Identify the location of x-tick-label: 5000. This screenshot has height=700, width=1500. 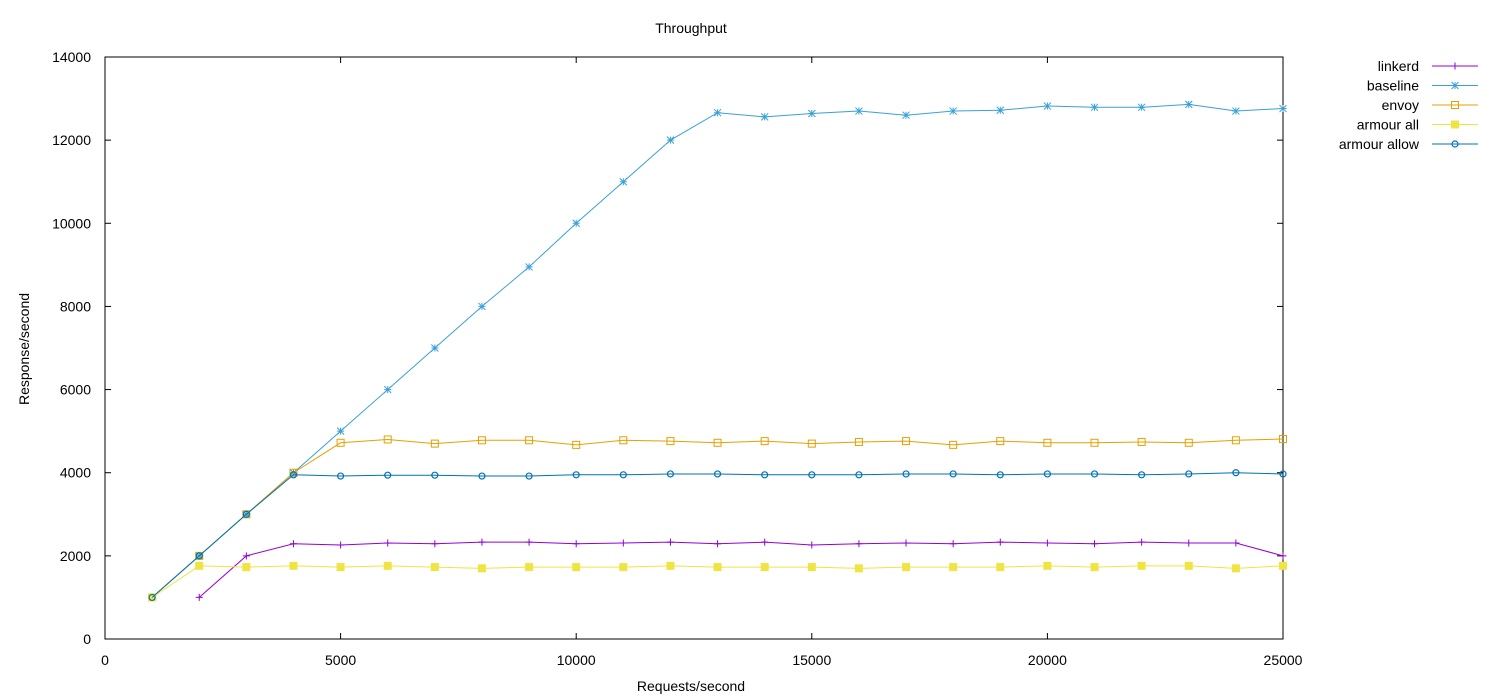
(340, 660).